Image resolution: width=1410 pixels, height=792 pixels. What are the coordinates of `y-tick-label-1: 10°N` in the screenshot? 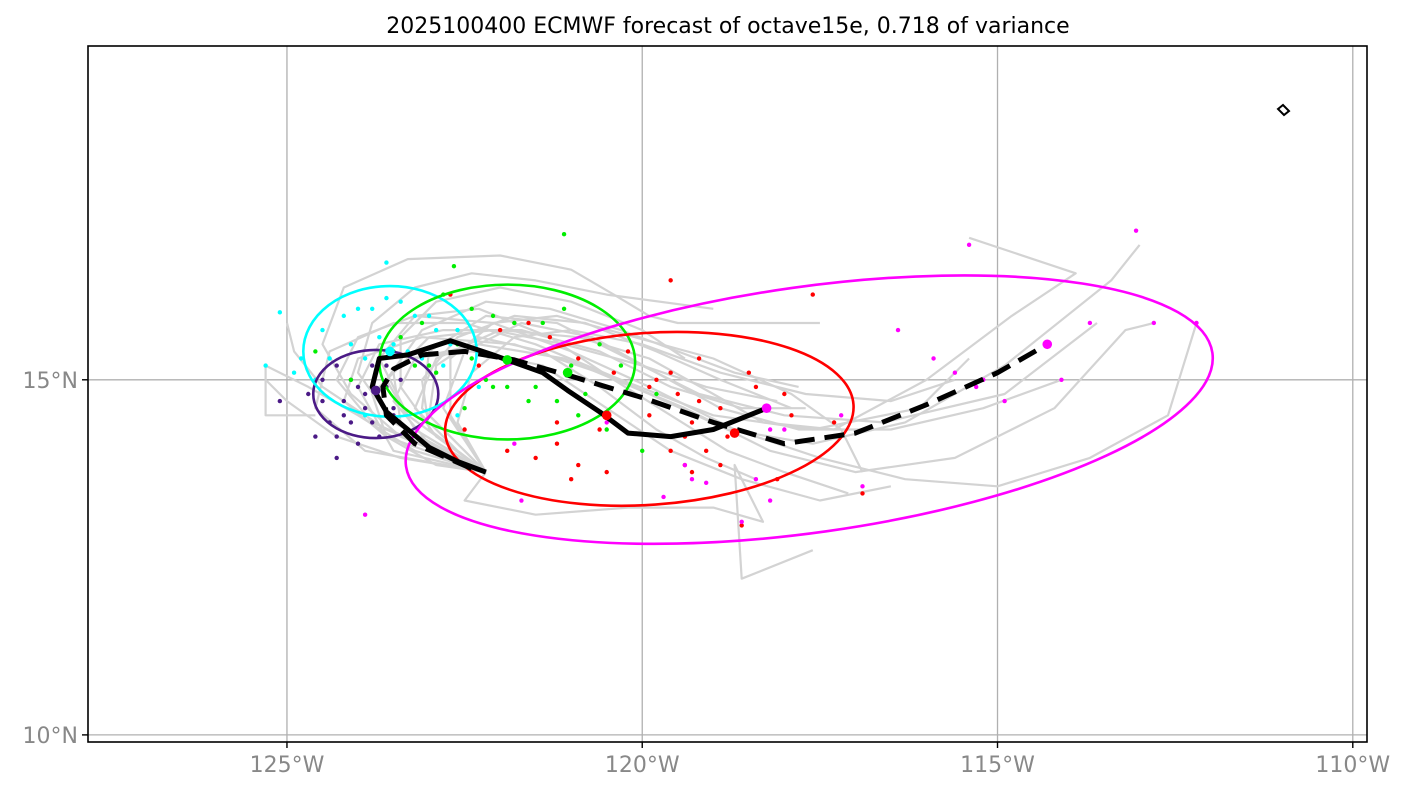 It's located at (50, 736).